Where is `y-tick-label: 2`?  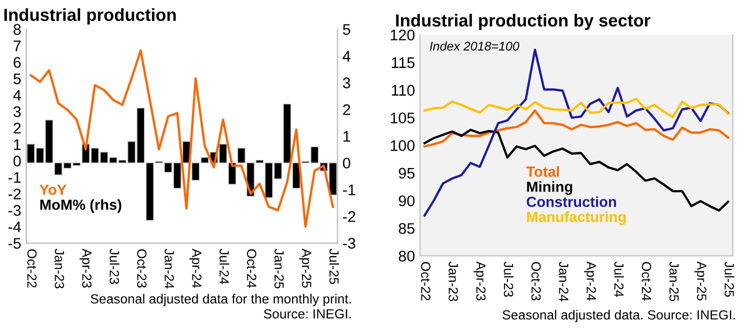 y-tick-label: 2 is located at coordinates (17, 128).